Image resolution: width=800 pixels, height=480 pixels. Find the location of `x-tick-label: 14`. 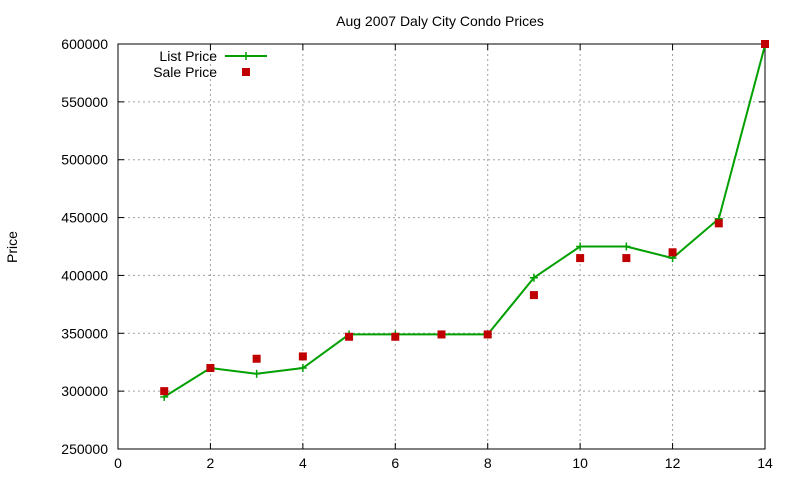

x-tick-label: 14 is located at coordinates (765, 463).